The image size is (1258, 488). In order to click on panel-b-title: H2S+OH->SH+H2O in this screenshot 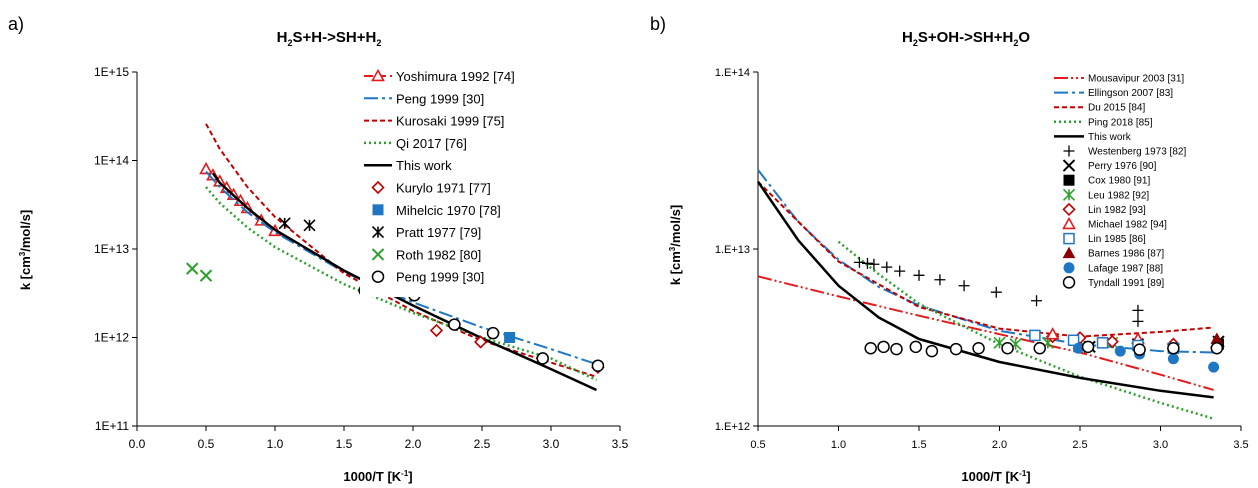, I will do `click(966, 38)`.